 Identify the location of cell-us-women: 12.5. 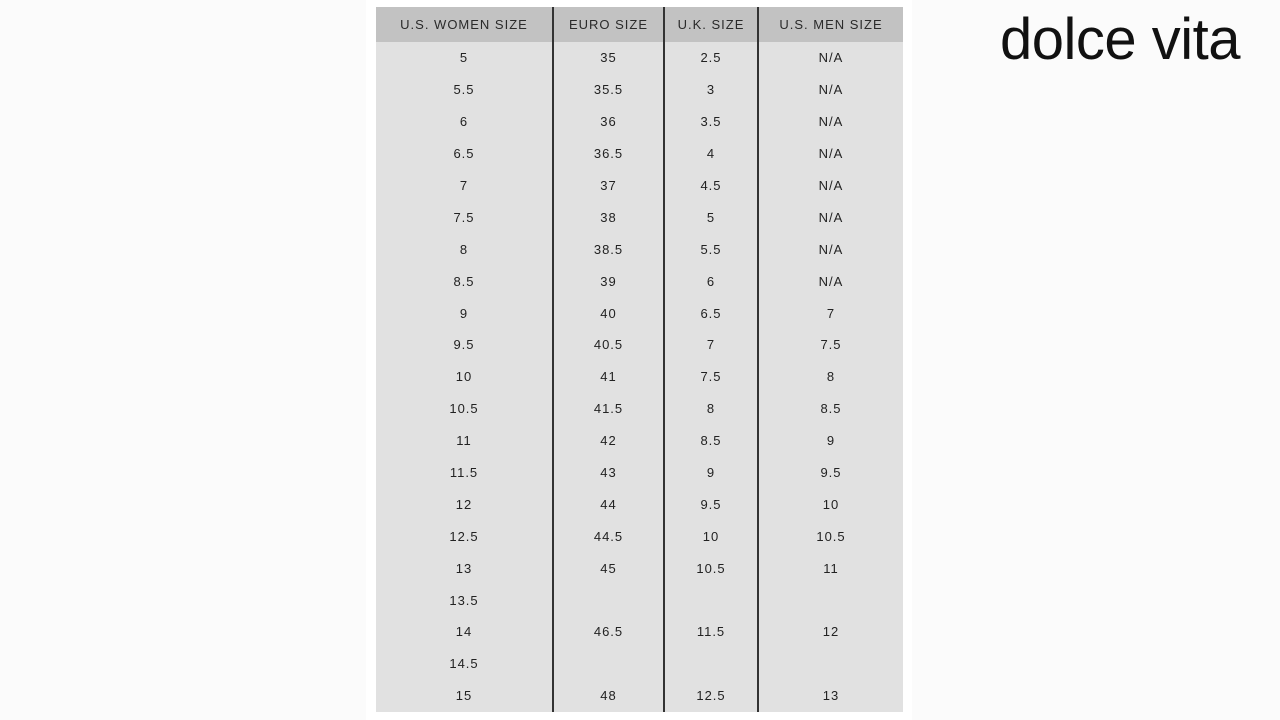
(465, 536).